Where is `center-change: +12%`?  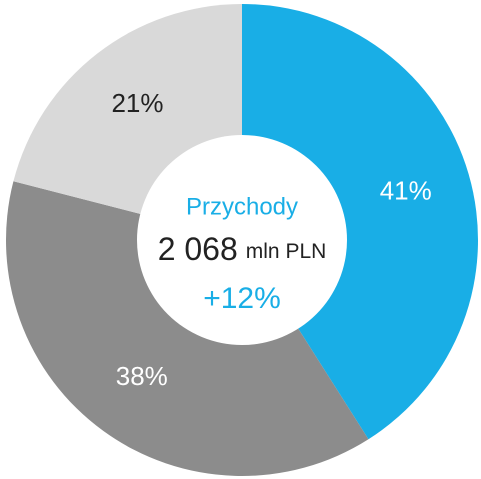
center-change: +12% is located at coordinates (242, 298).